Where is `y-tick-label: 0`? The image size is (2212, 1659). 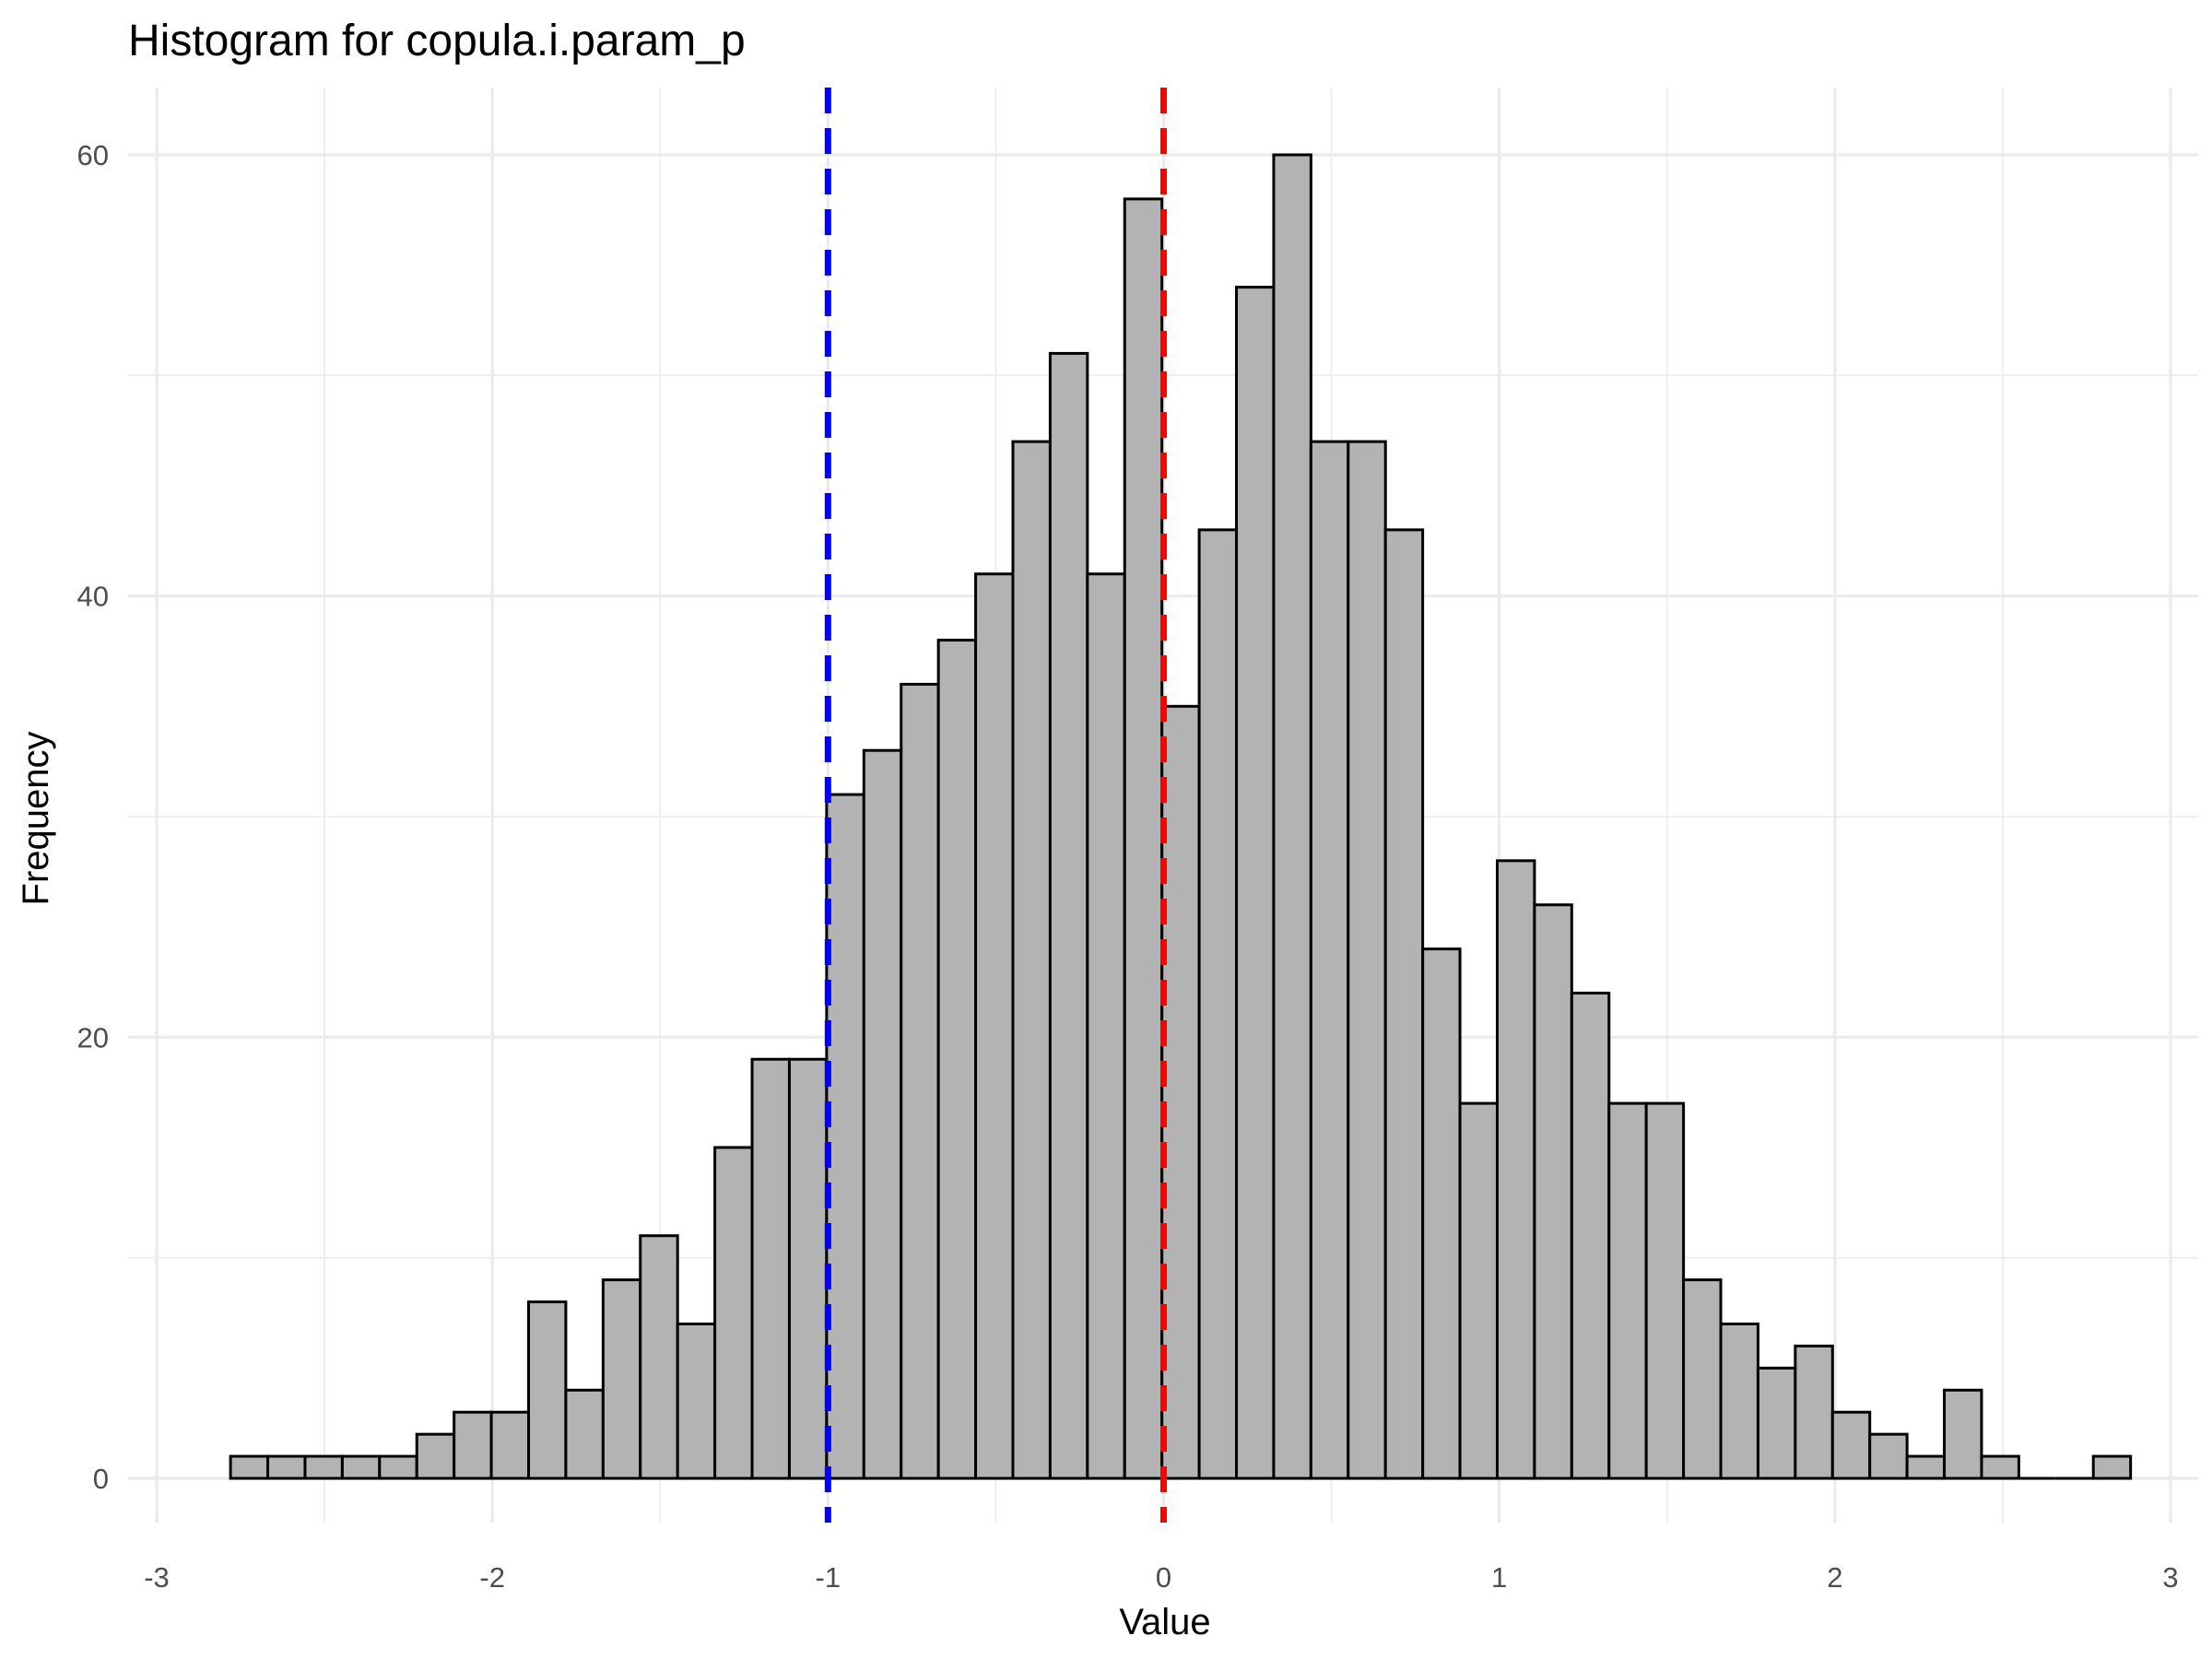 y-tick-label: 0 is located at coordinates (101, 1479).